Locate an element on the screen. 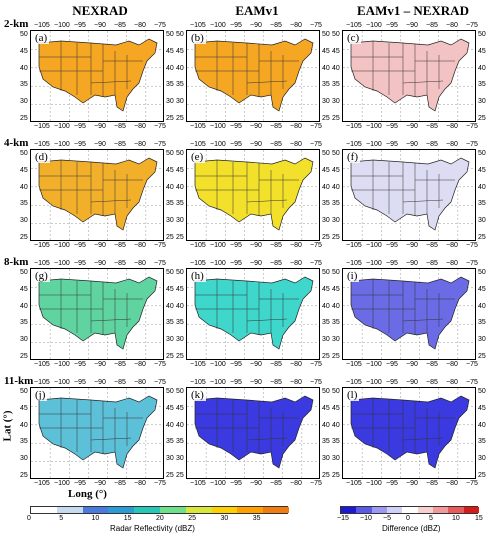 The width and height of the screenshot is (500, 538). colorbar-tick-label: 20 is located at coordinates (160, 518).